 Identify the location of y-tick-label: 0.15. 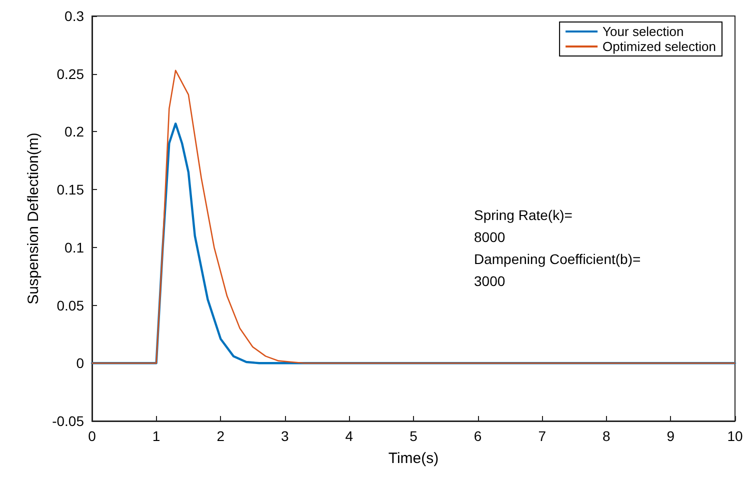
(70, 190).